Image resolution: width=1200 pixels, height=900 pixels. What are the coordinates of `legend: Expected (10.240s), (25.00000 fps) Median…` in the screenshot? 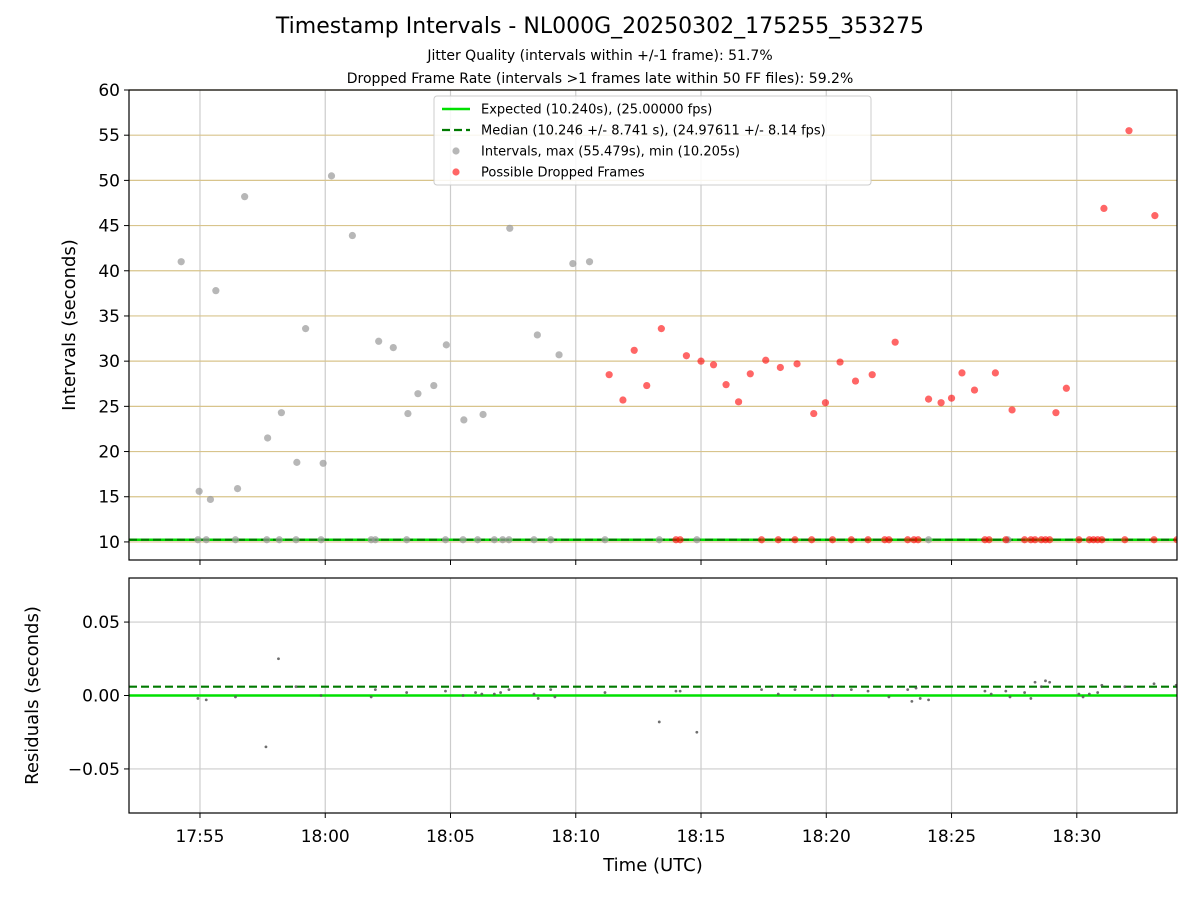 It's located at (652, 140).